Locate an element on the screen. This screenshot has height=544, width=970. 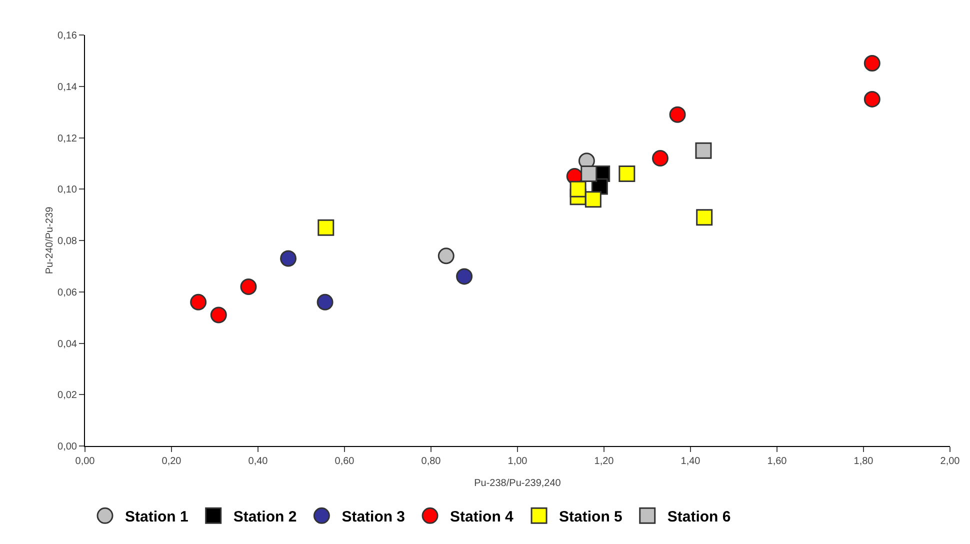
y-tick-label: 0,16 is located at coordinates (68, 36).